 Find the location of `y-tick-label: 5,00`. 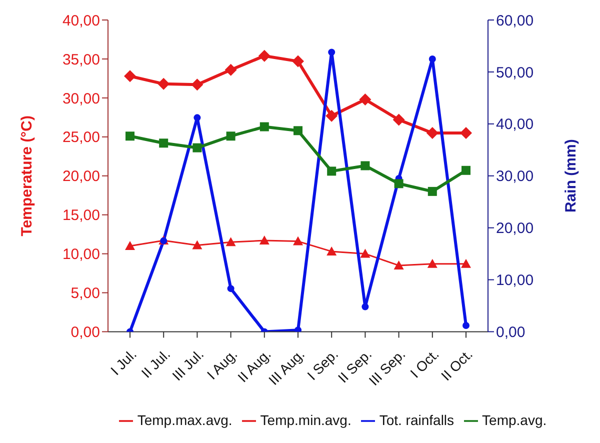

y-tick-label: 5,00 is located at coordinates (85, 293).